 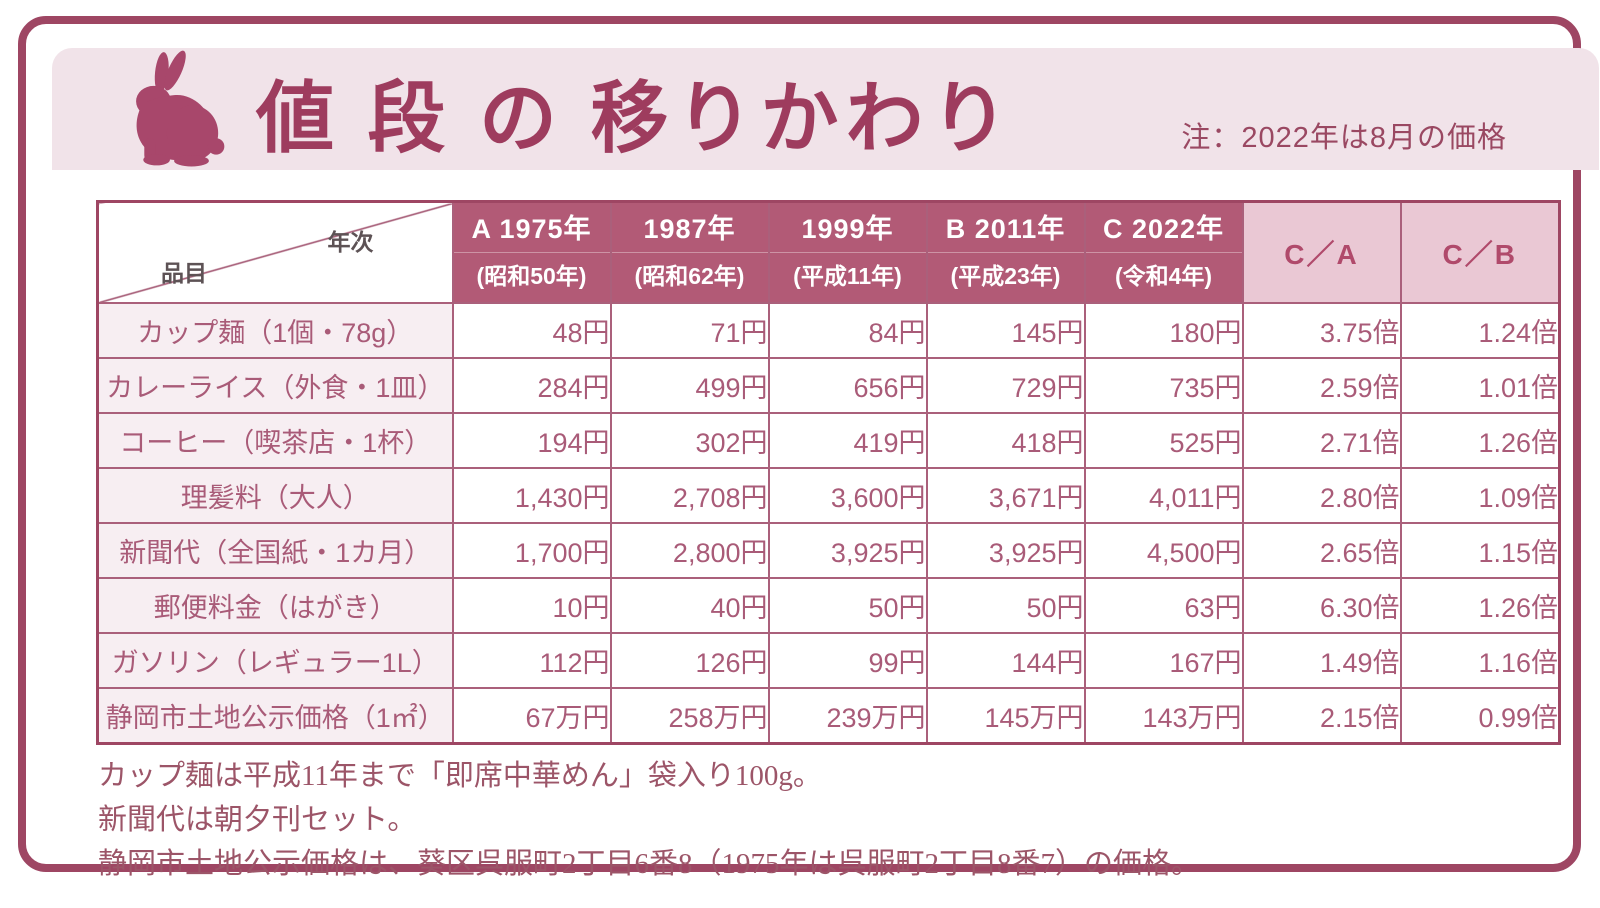 I want to click on price-cell: 67万円, so click(x=531, y=715).